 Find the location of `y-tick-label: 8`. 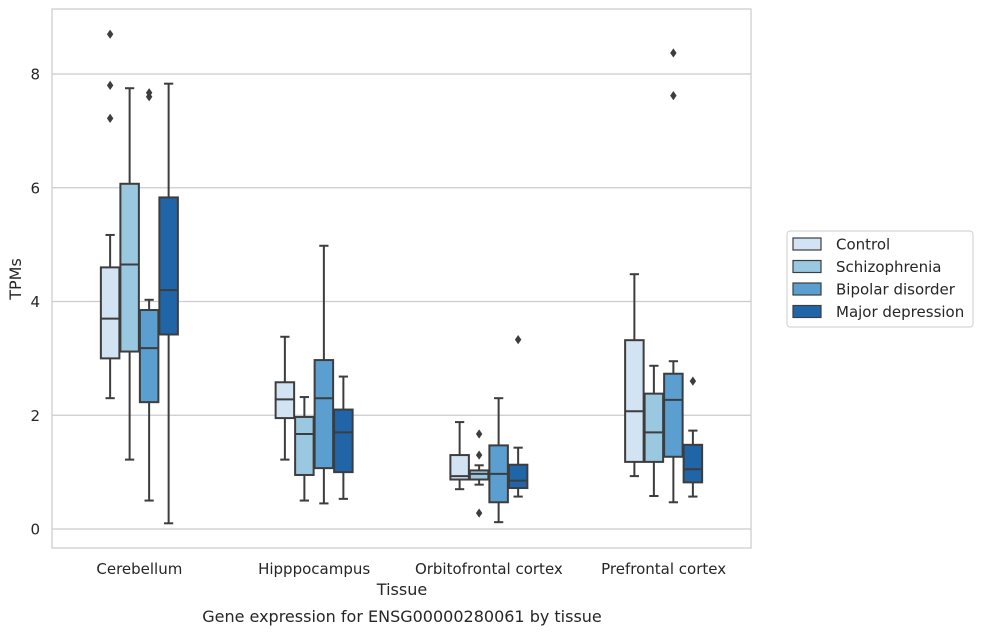

y-tick-label: 8 is located at coordinates (35, 75).